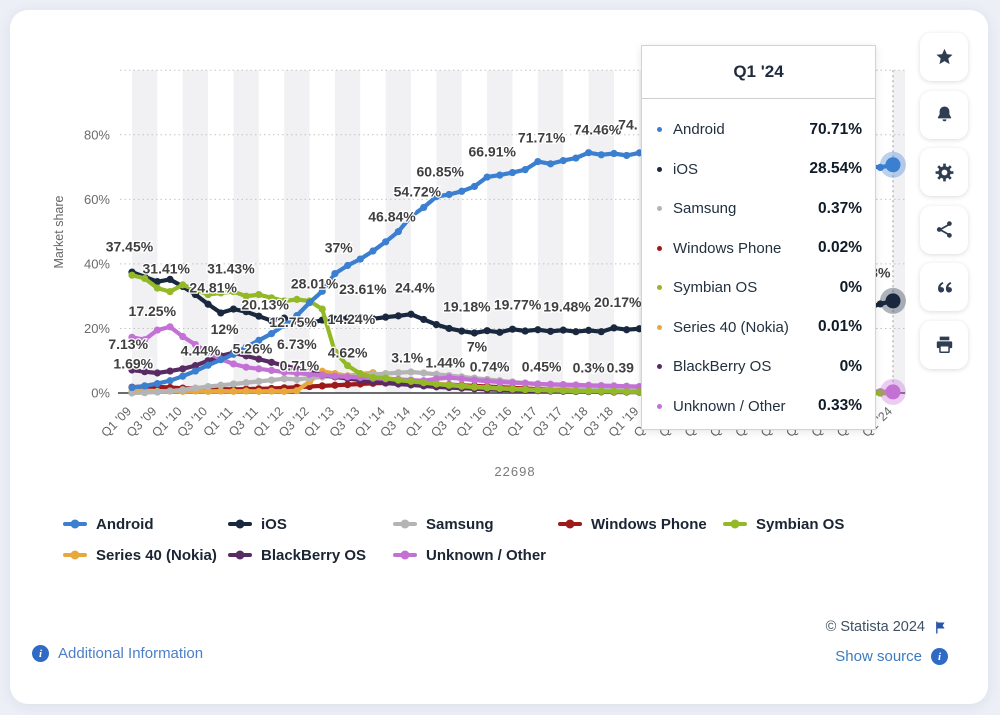  I want to click on tooltip-series-name: Android, so click(699, 130).